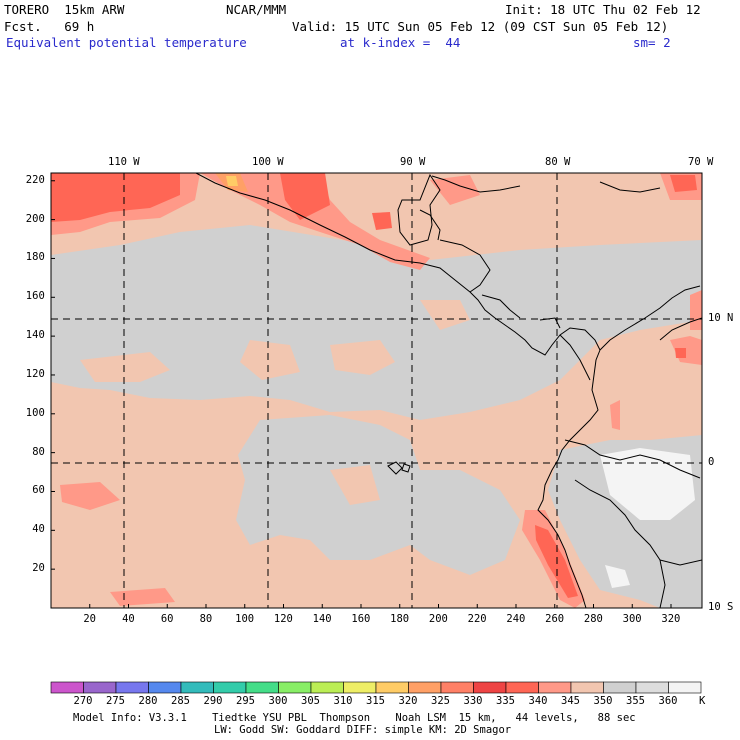  What do you see at coordinates (53, 375) in the screenshot?
I see `y-tick-marks` at bounding box center [53, 375].